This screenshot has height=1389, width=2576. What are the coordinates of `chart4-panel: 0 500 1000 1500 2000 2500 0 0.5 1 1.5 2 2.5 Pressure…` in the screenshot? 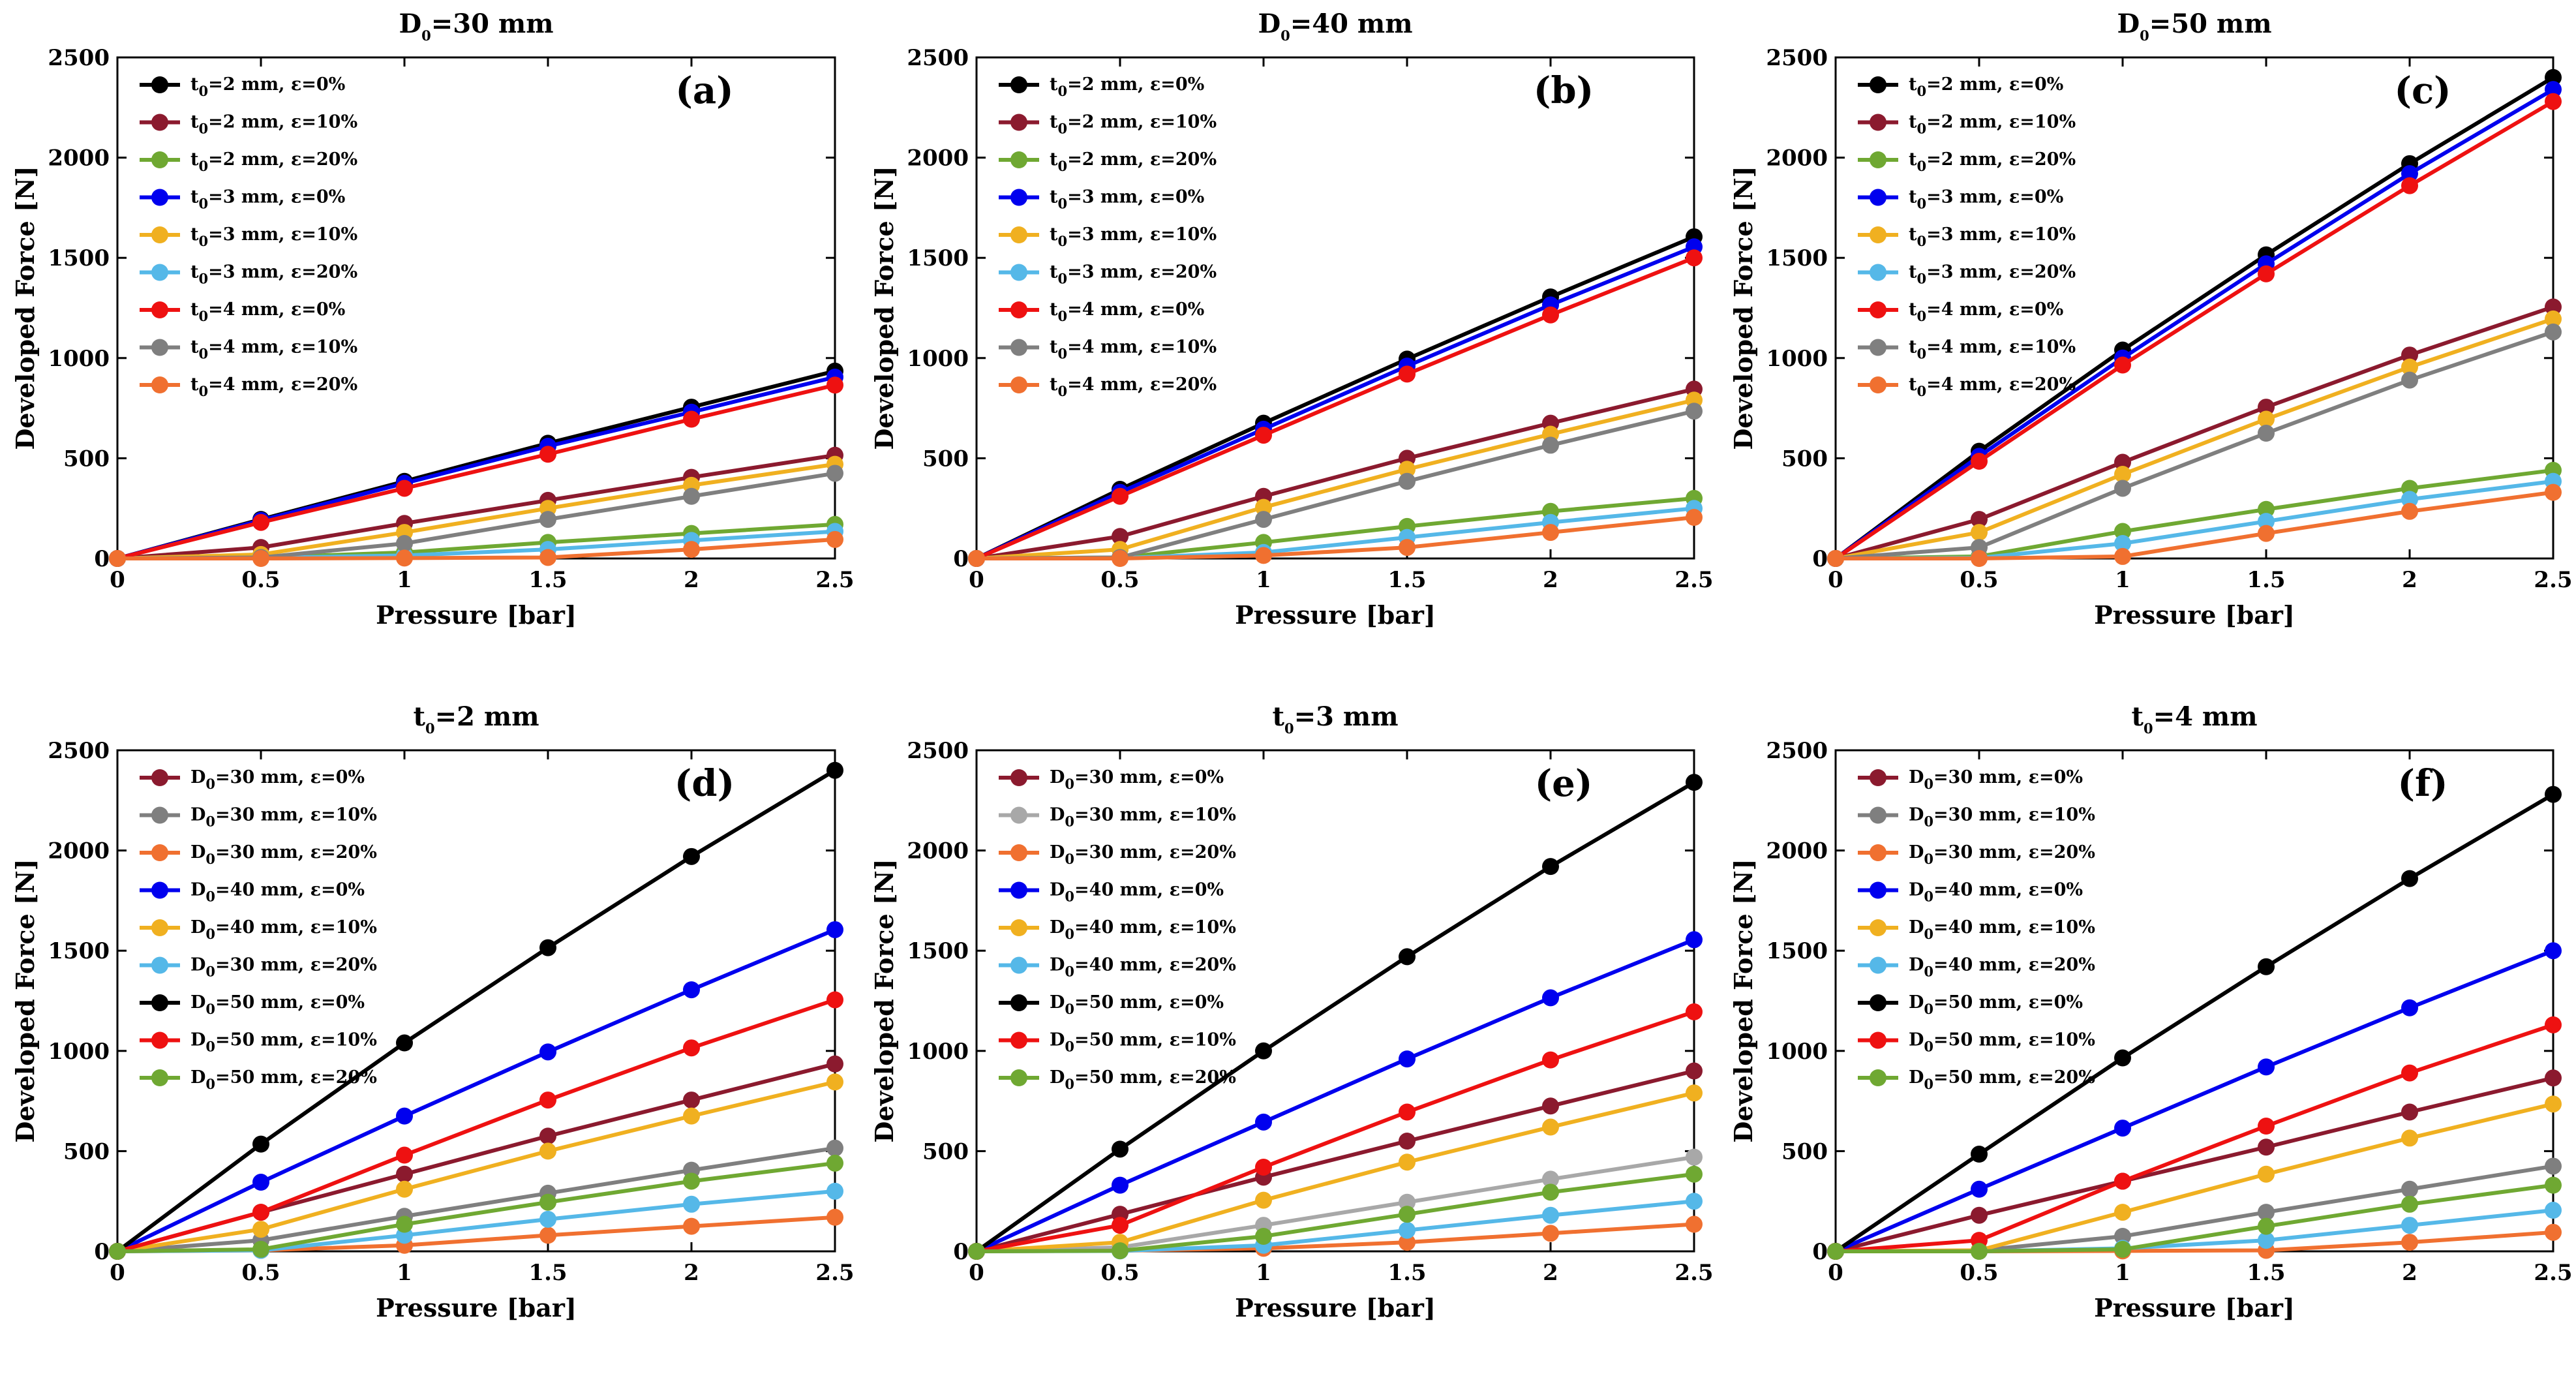 It's located at (1292, 1011).